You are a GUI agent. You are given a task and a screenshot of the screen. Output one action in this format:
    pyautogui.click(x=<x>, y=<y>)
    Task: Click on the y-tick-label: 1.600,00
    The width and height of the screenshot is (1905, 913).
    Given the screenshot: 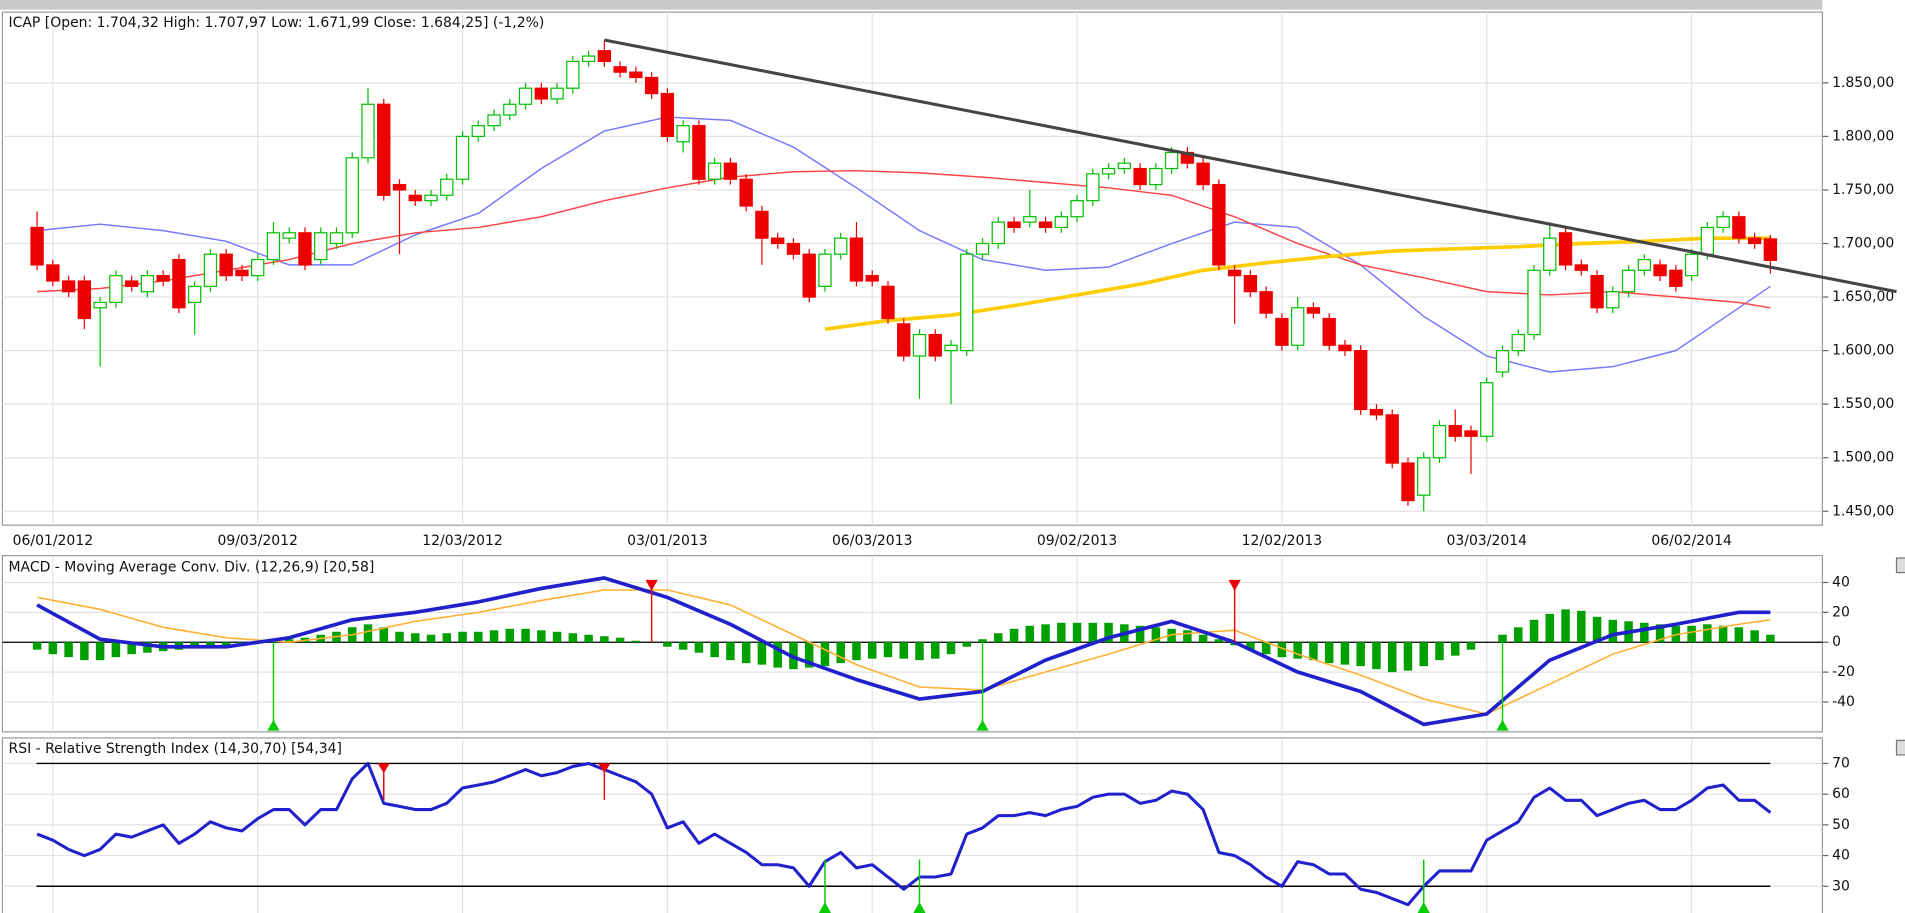 What is the action you would take?
    pyautogui.click(x=1863, y=351)
    